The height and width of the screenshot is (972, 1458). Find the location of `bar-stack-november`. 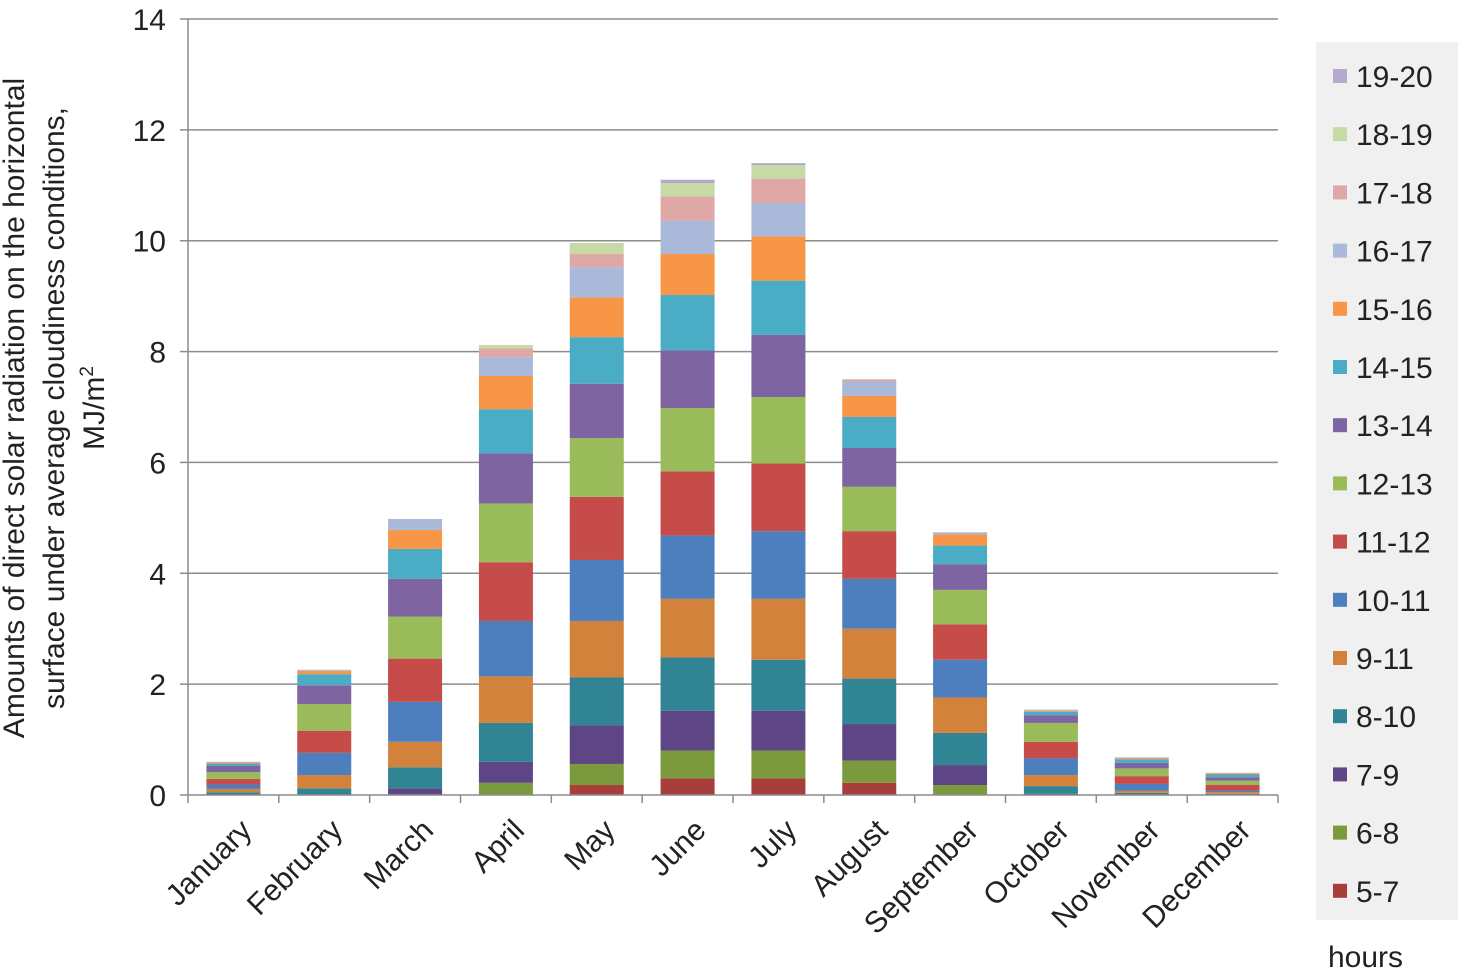

bar-stack-november is located at coordinates (1141, 776).